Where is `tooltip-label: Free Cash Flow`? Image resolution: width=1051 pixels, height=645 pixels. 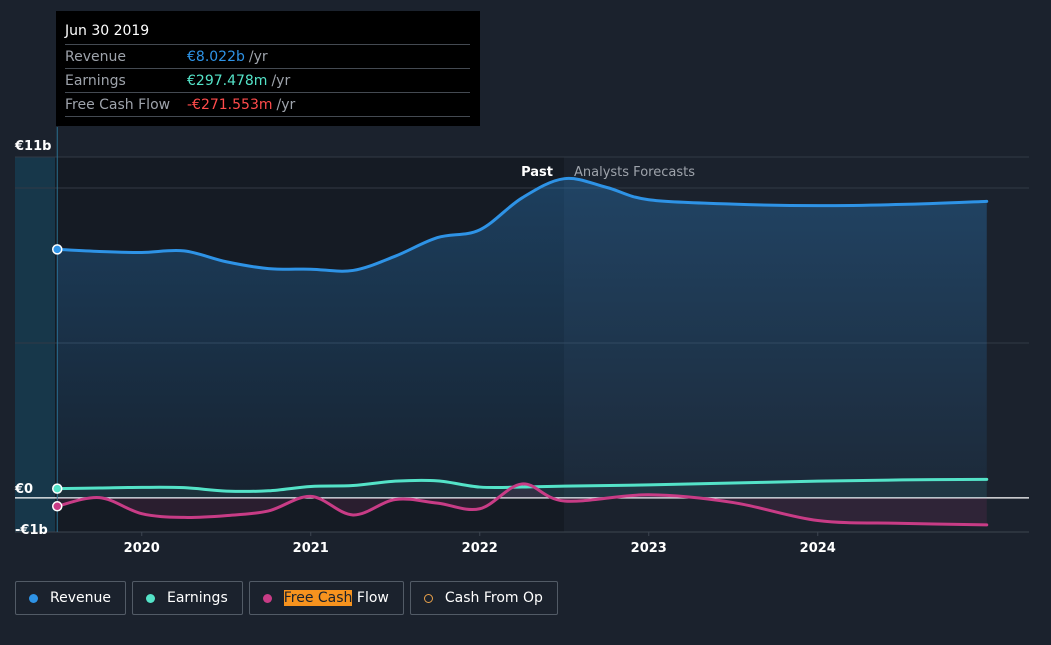 tooltip-label: Free Cash Flow is located at coordinates (118, 104).